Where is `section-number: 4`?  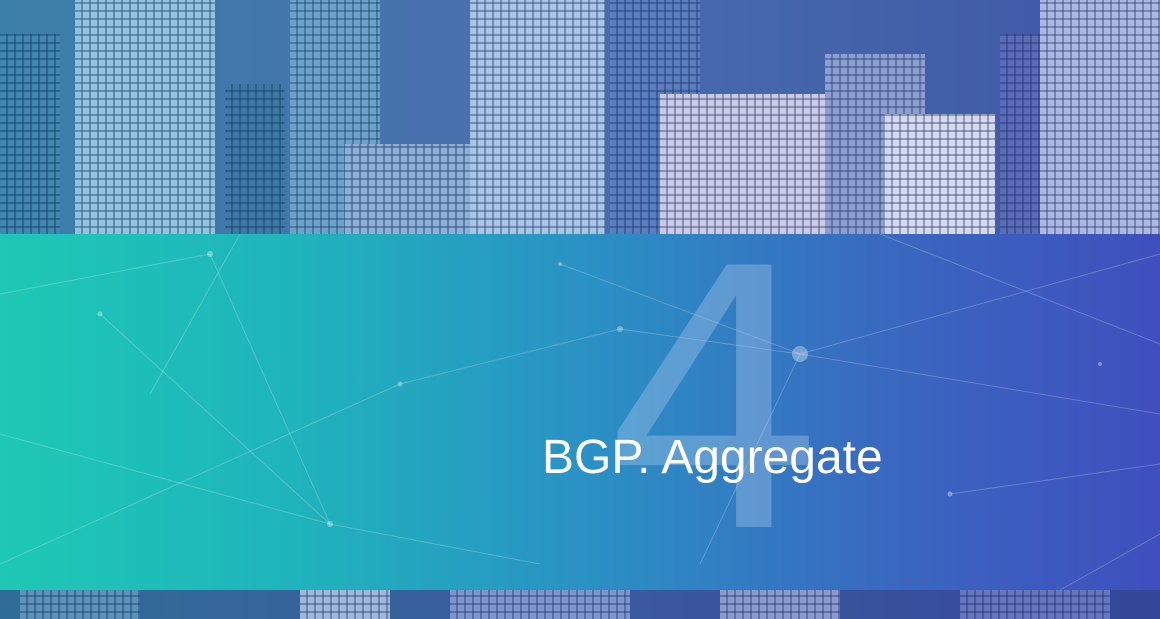
section-number: 4 is located at coordinates (714, 402).